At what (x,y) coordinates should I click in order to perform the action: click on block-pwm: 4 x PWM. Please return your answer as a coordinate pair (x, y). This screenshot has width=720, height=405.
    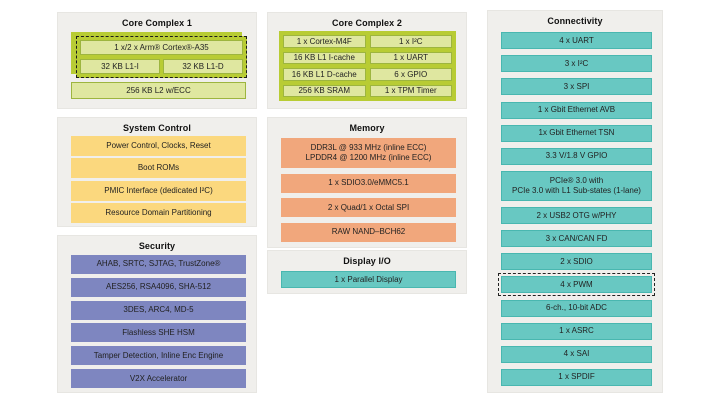
    Looking at the image, I should click on (576, 285).